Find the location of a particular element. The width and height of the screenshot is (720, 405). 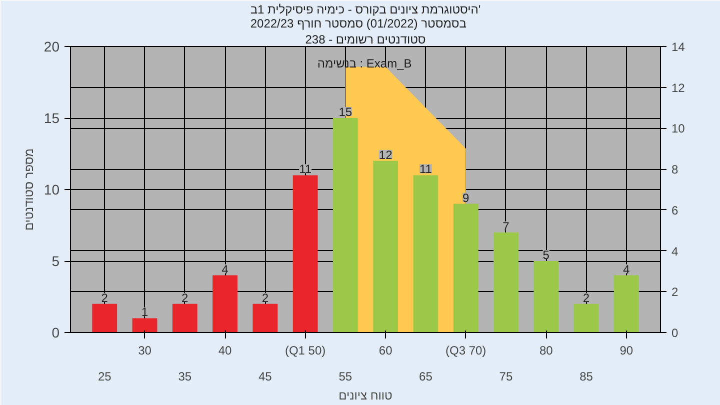

data-label: 15 is located at coordinates (345, 112).